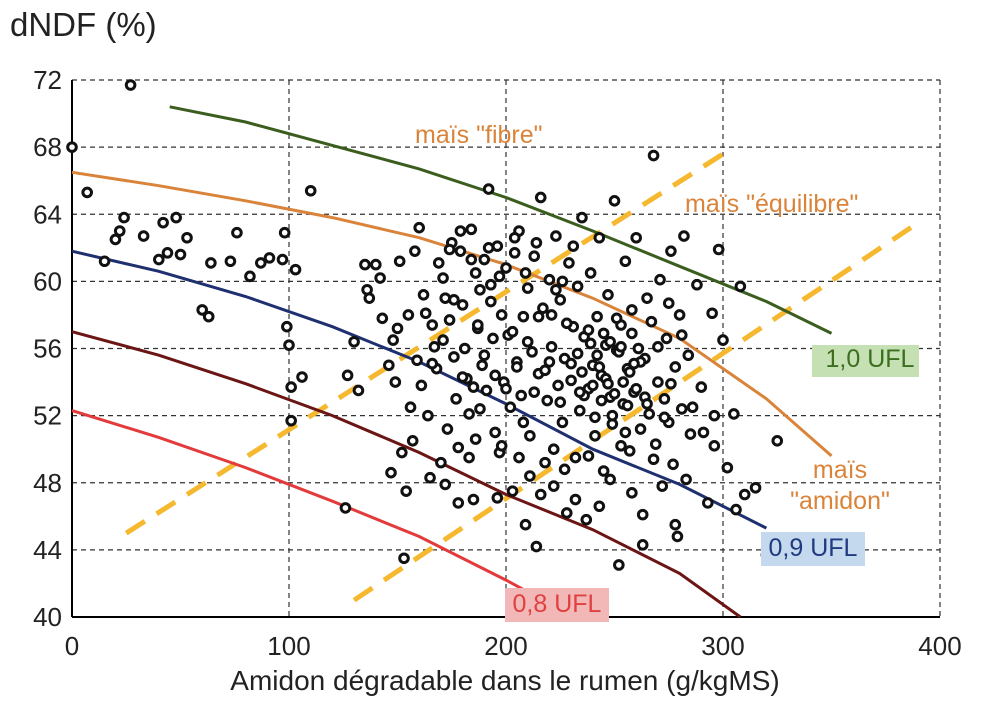 The width and height of the screenshot is (1000, 705). I want to click on annotation-label: "amidon", so click(840, 501).